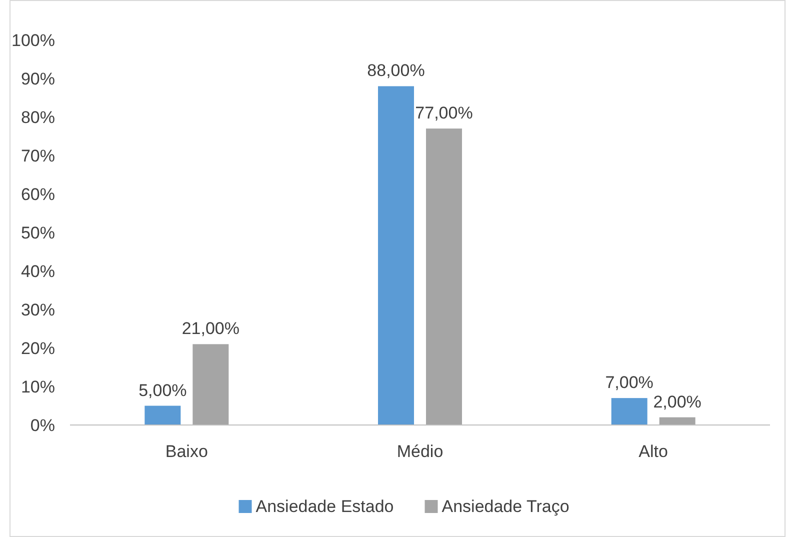 This screenshot has height=537, width=786. Describe the element at coordinates (37, 117) in the screenshot. I see `y-tick-label: 80%` at that location.